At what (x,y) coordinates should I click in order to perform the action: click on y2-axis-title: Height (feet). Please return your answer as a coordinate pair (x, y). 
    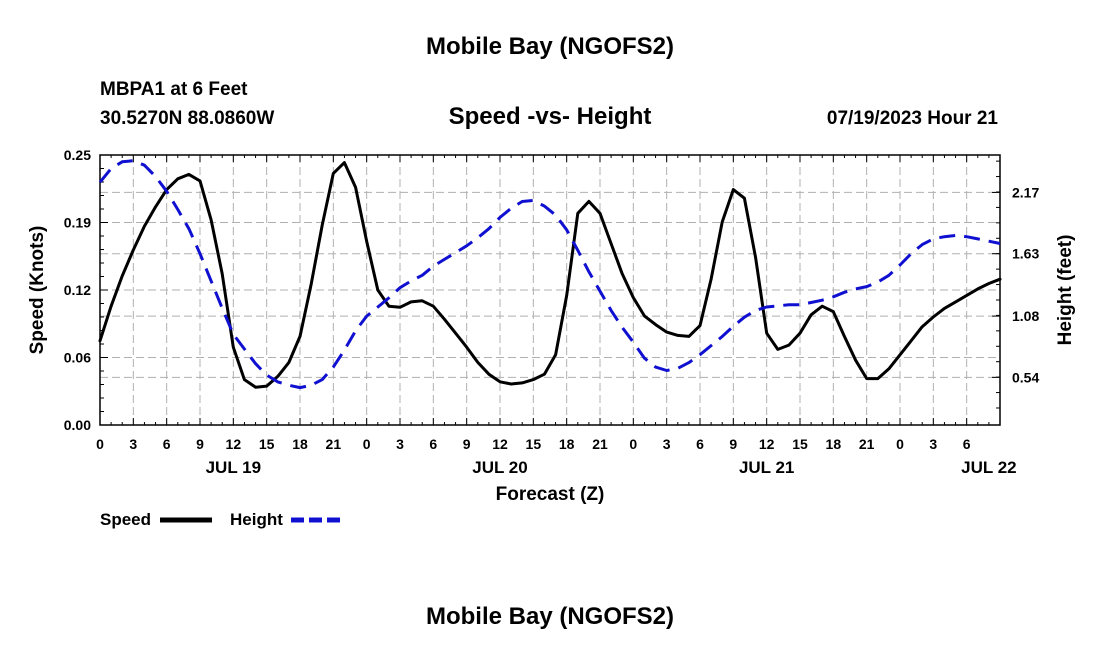
    Looking at the image, I should click on (1065, 290).